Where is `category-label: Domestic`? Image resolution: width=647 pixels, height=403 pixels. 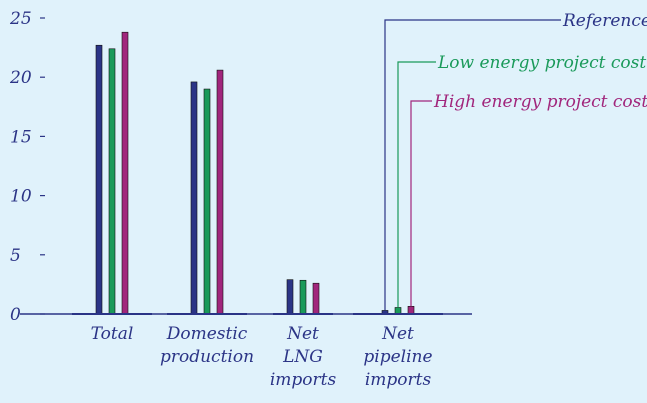
category-label: Domestic is located at coordinates (207, 334).